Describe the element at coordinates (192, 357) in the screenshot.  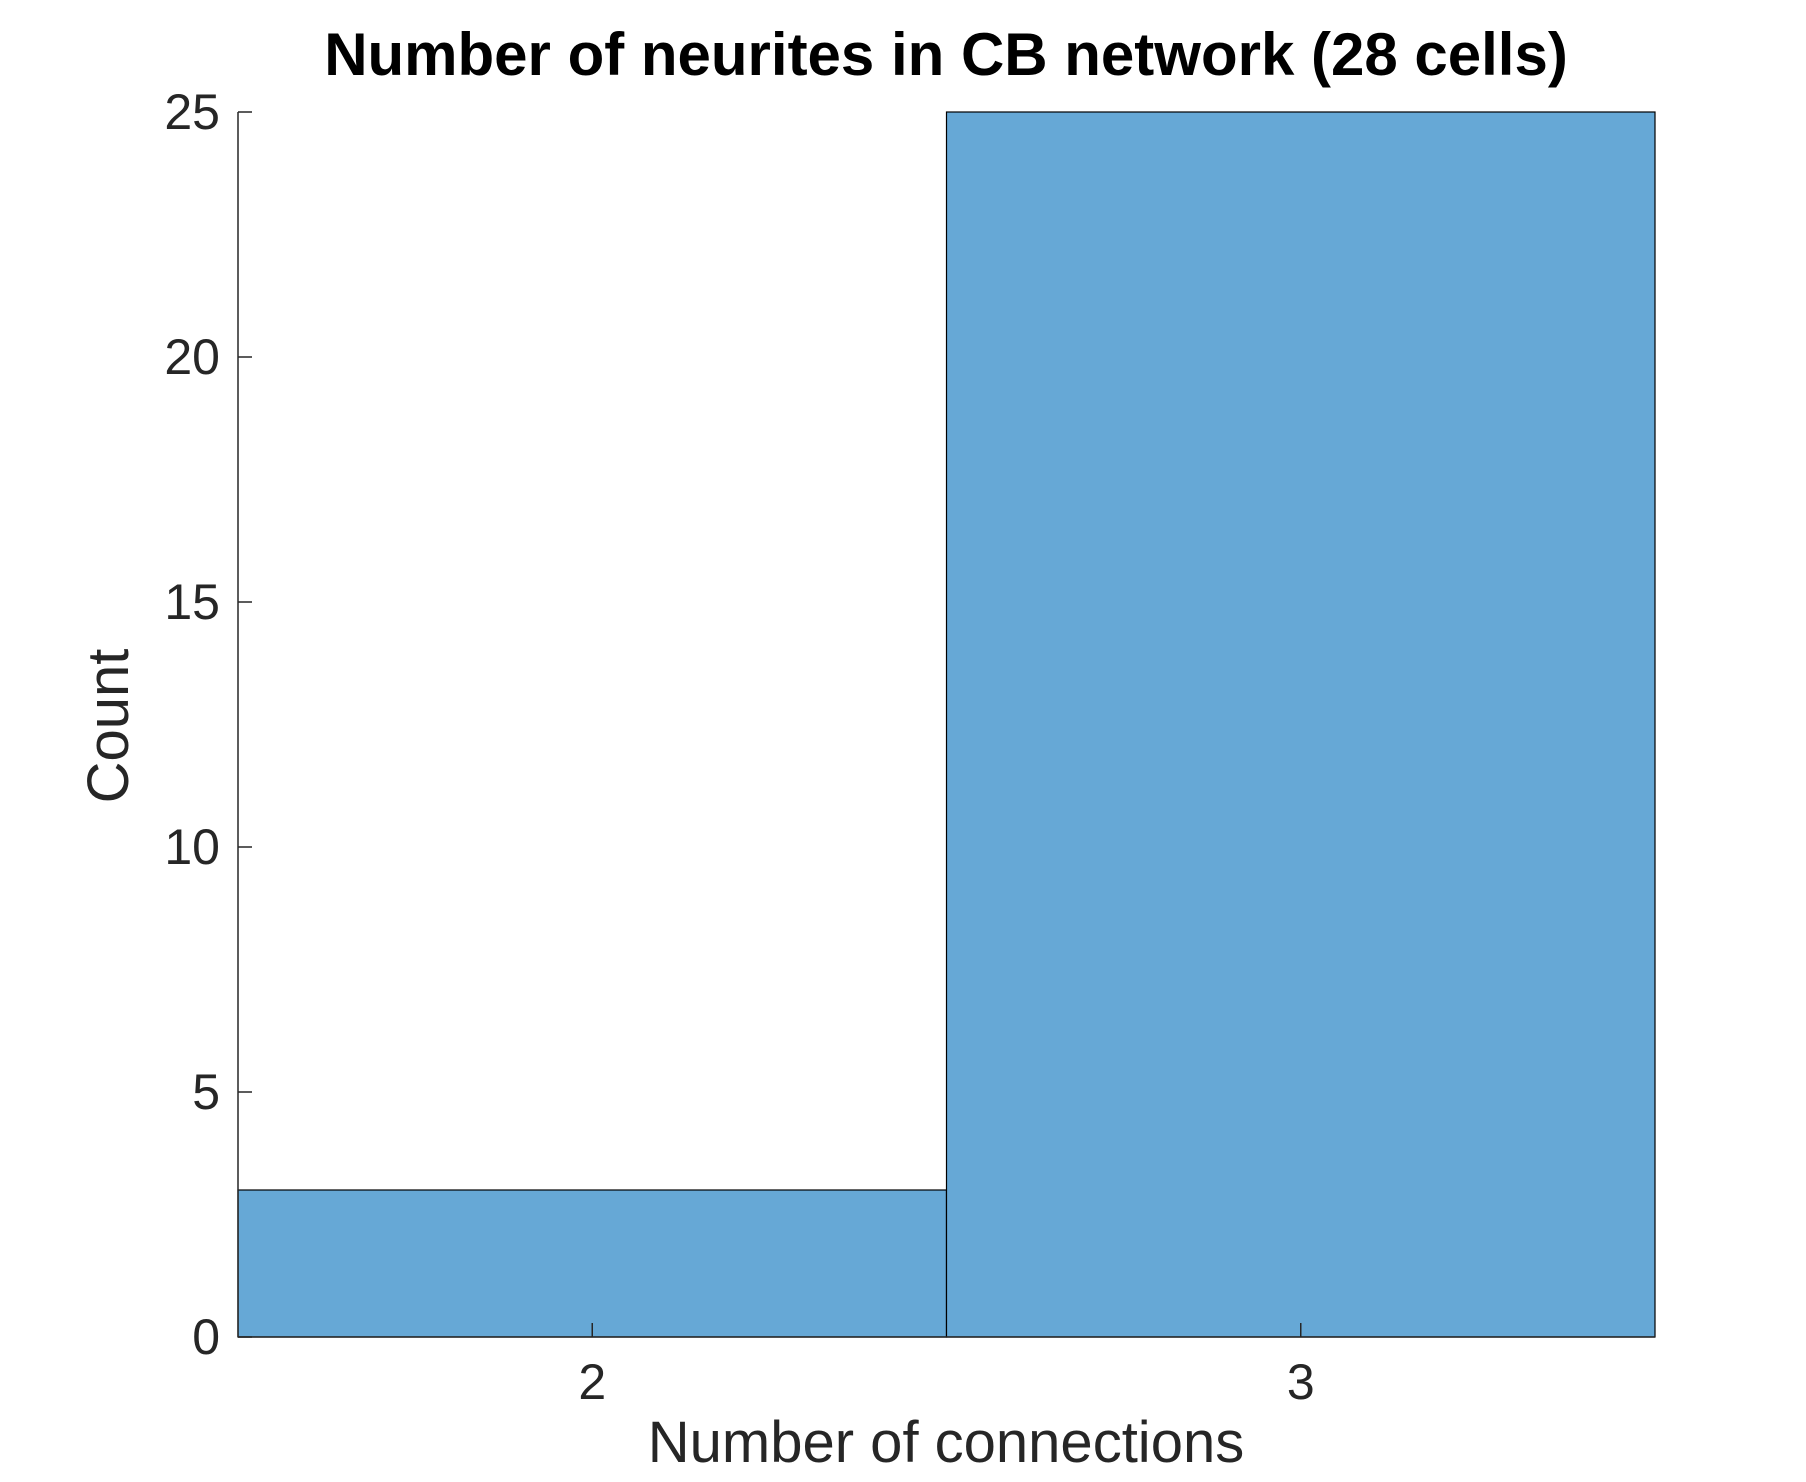
I see `y-tick-label-20: 20` at that location.